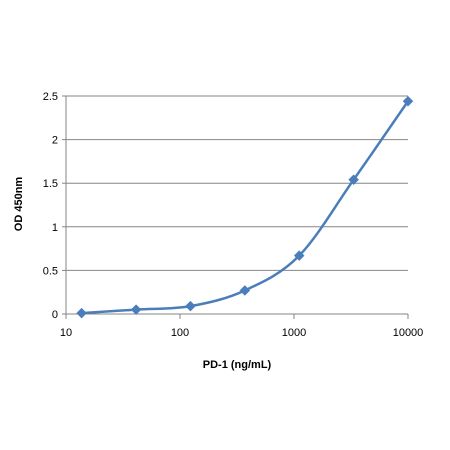  I want to click on y-tick-label: 0.5, so click(50, 271).